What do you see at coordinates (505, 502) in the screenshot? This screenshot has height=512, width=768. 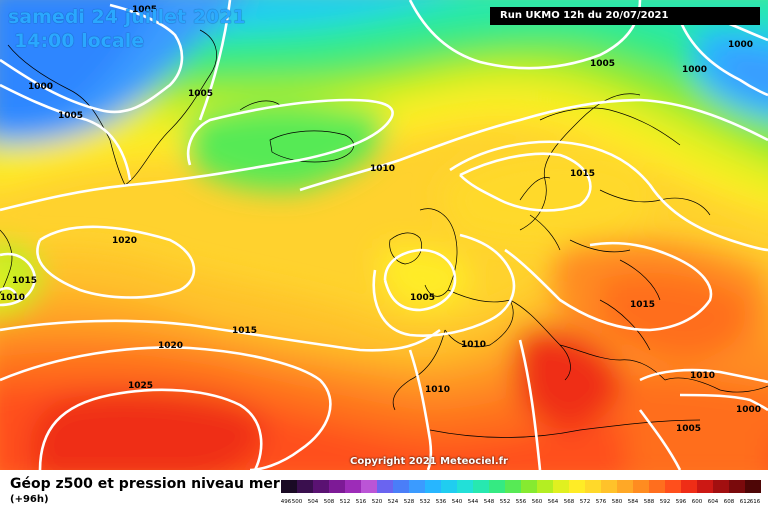 I see `legend-tick-label: 552` at bounding box center [505, 502].